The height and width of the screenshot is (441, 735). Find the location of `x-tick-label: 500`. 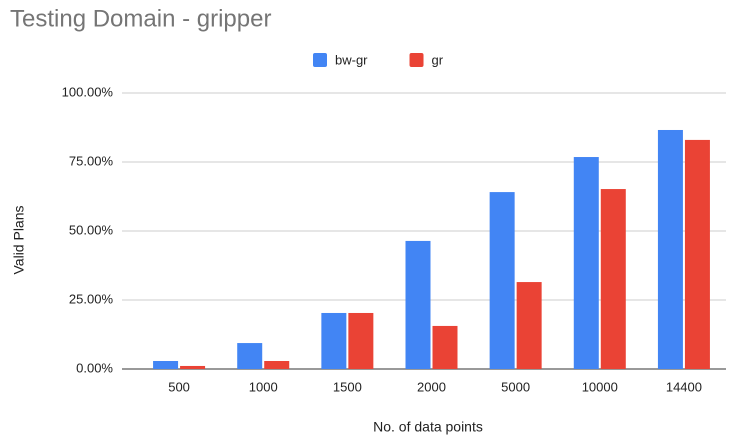

x-tick-label: 500 is located at coordinates (179, 386).